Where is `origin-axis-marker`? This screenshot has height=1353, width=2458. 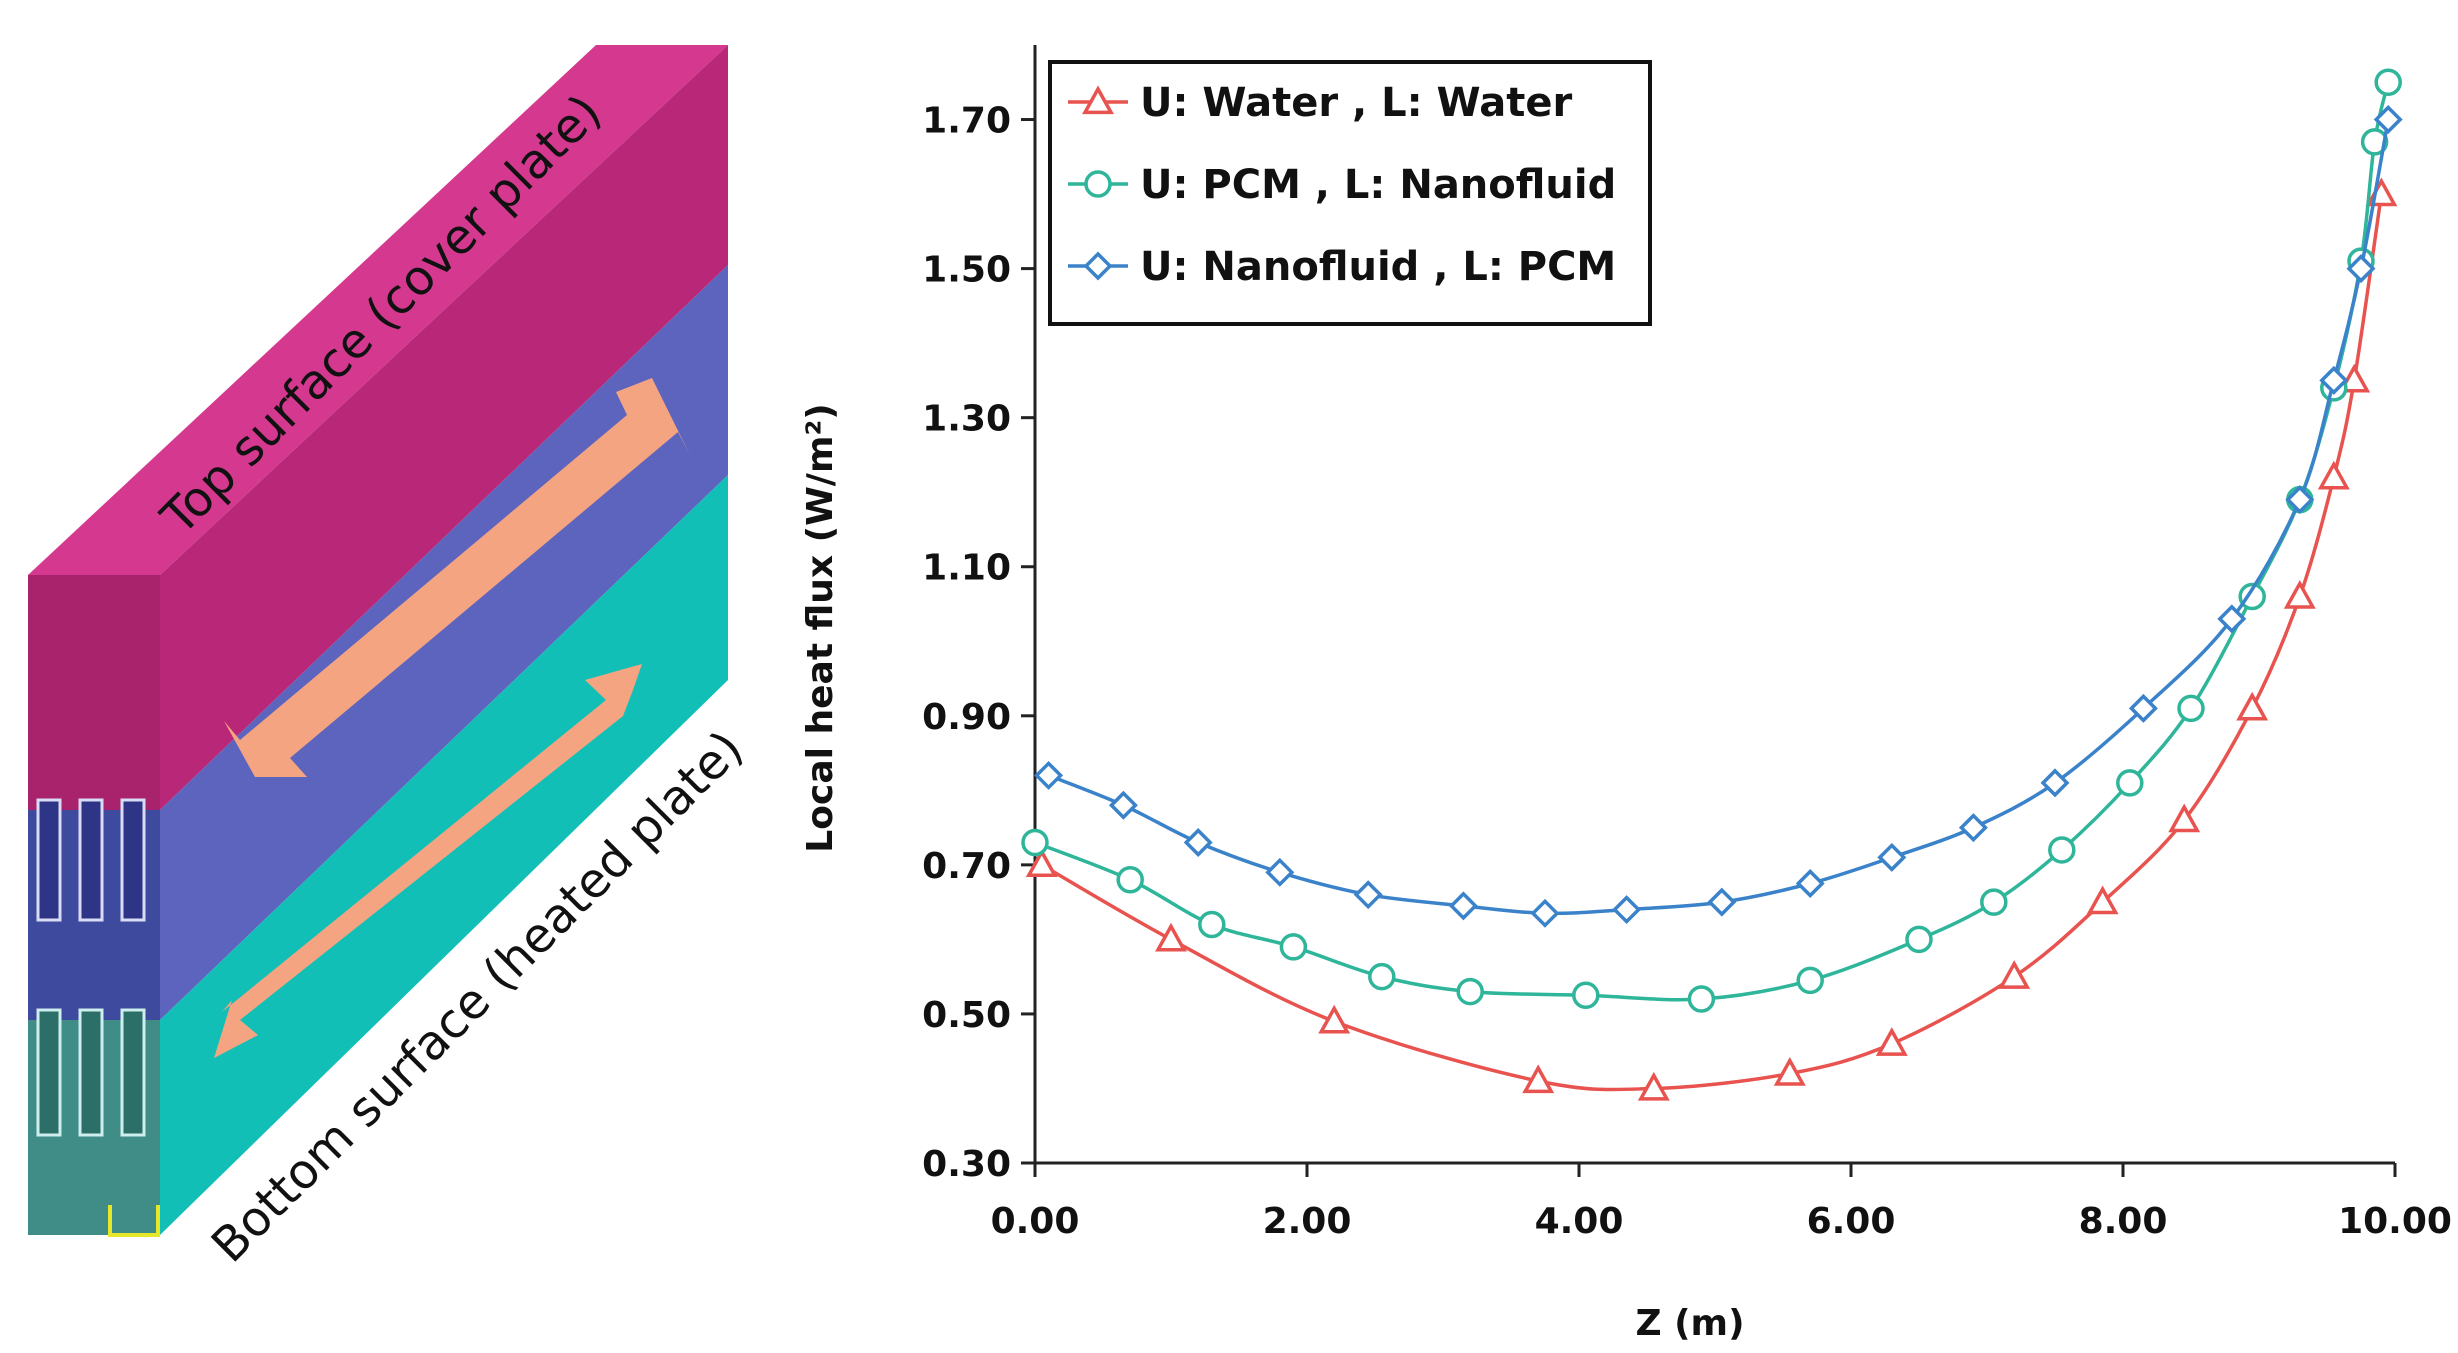
origin-axis-marker is located at coordinates (134, 1221).